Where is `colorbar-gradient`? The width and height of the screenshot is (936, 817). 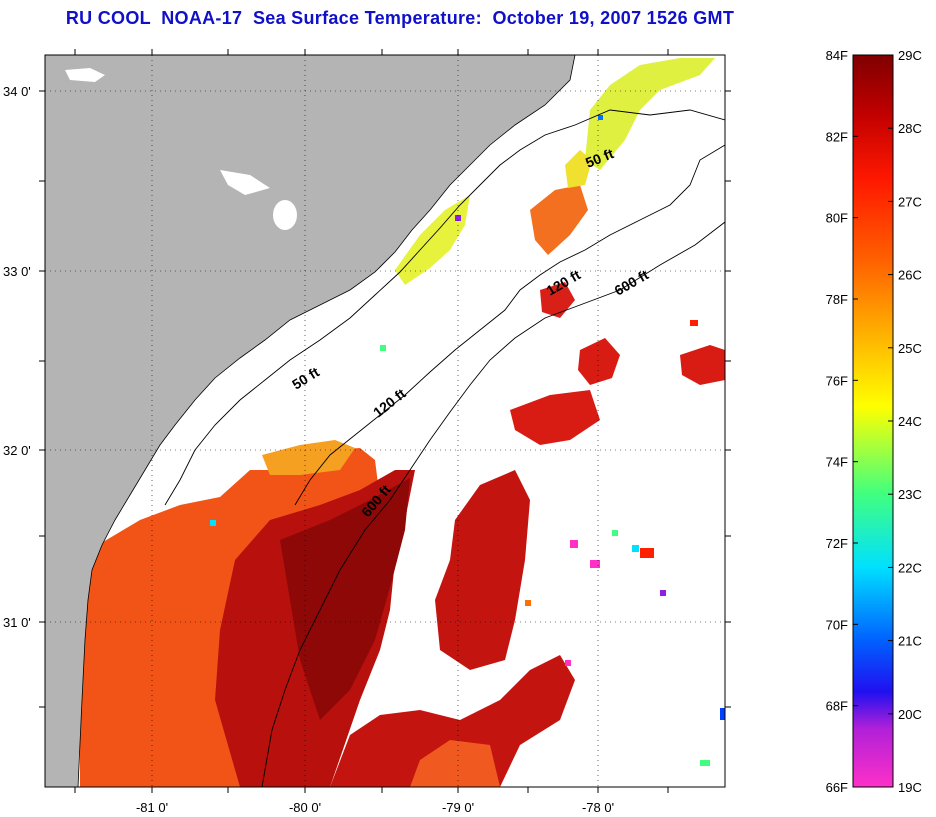 colorbar-gradient is located at coordinates (873, 421).